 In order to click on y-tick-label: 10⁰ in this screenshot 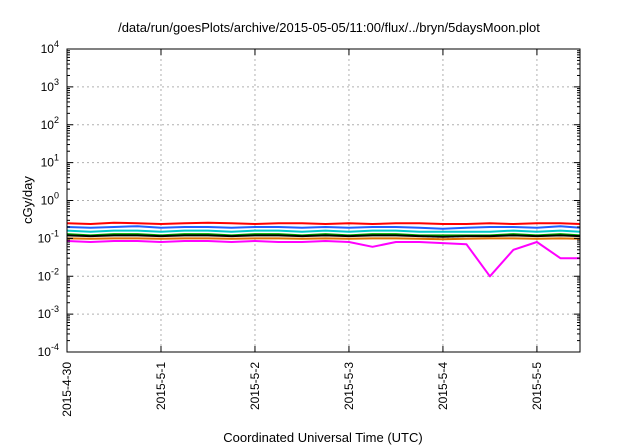, I will do `click(50, 199)`.